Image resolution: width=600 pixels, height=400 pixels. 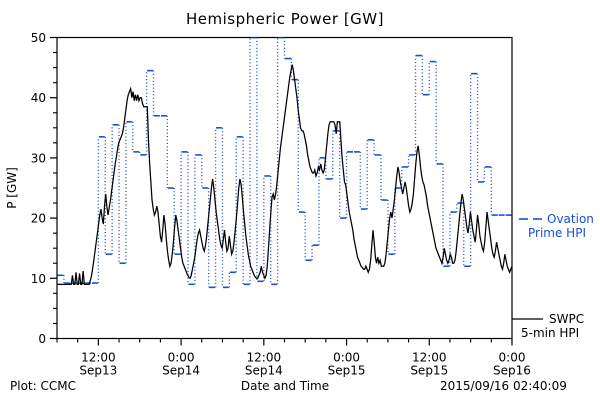 I want to click on y-axis-title: P [GW], so click(x=12, y=188).